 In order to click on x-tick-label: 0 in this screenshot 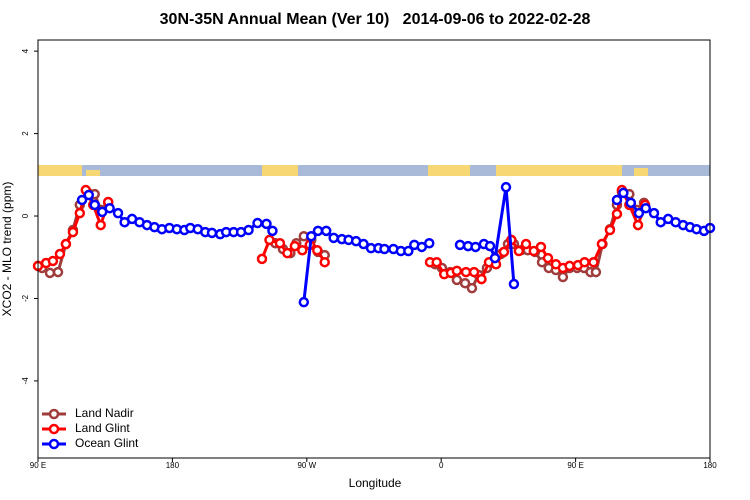, I will do `click(441, 465)`.